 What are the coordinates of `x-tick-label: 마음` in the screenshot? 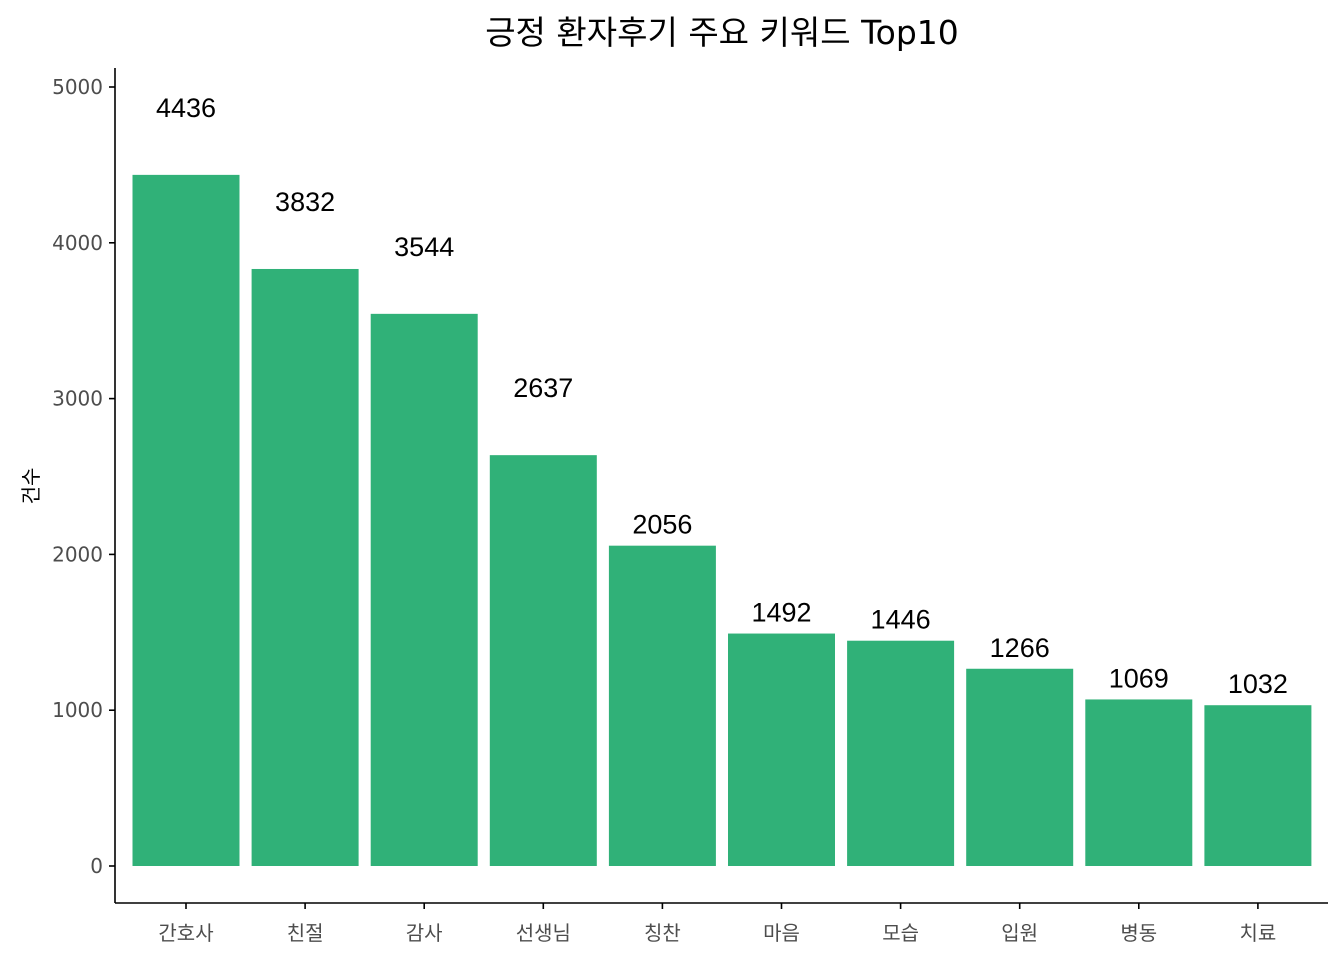 It's located at (781, 933).